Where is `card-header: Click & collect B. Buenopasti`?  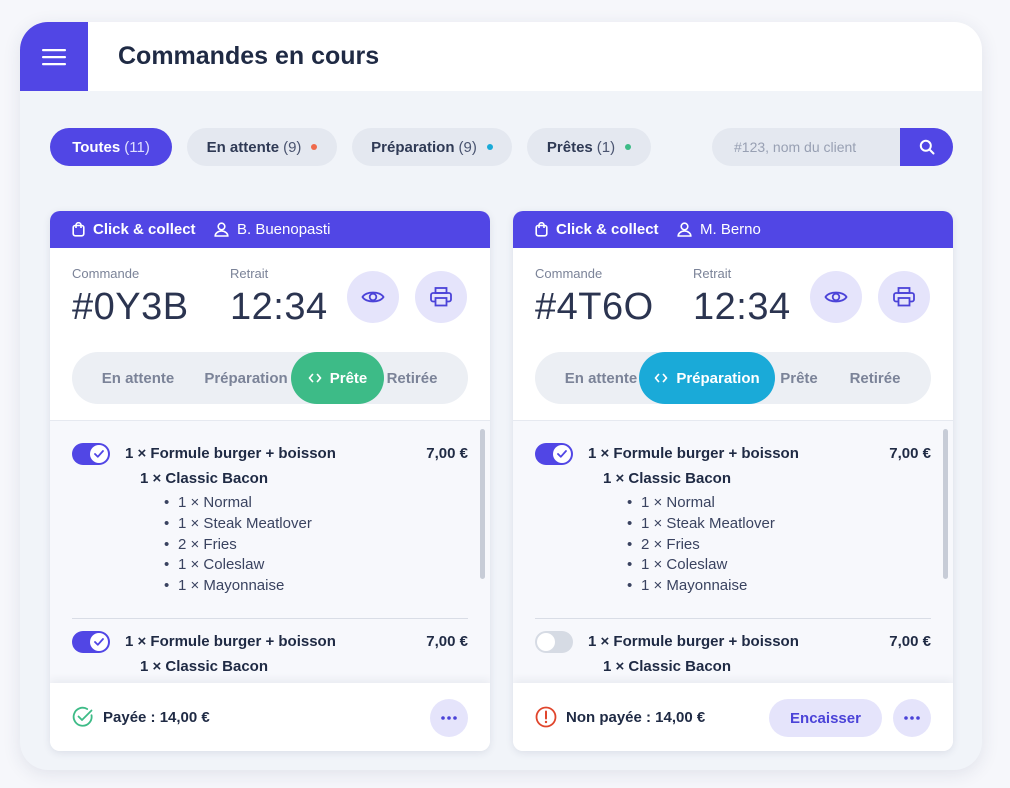
card-header: Click & collect B. Buenopasti is located at coordinates (270, 229).